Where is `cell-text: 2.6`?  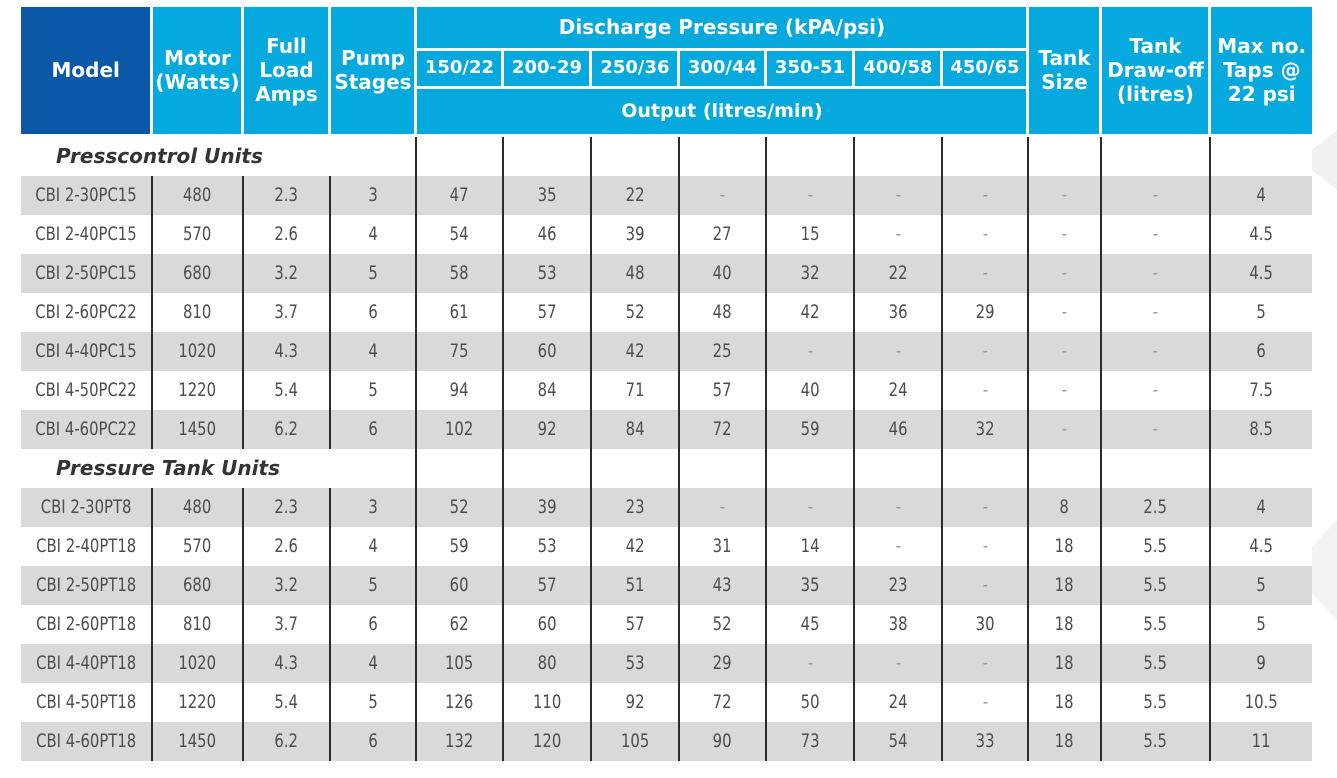
cell-text: 2.6 is located at coordinates (286, 234).